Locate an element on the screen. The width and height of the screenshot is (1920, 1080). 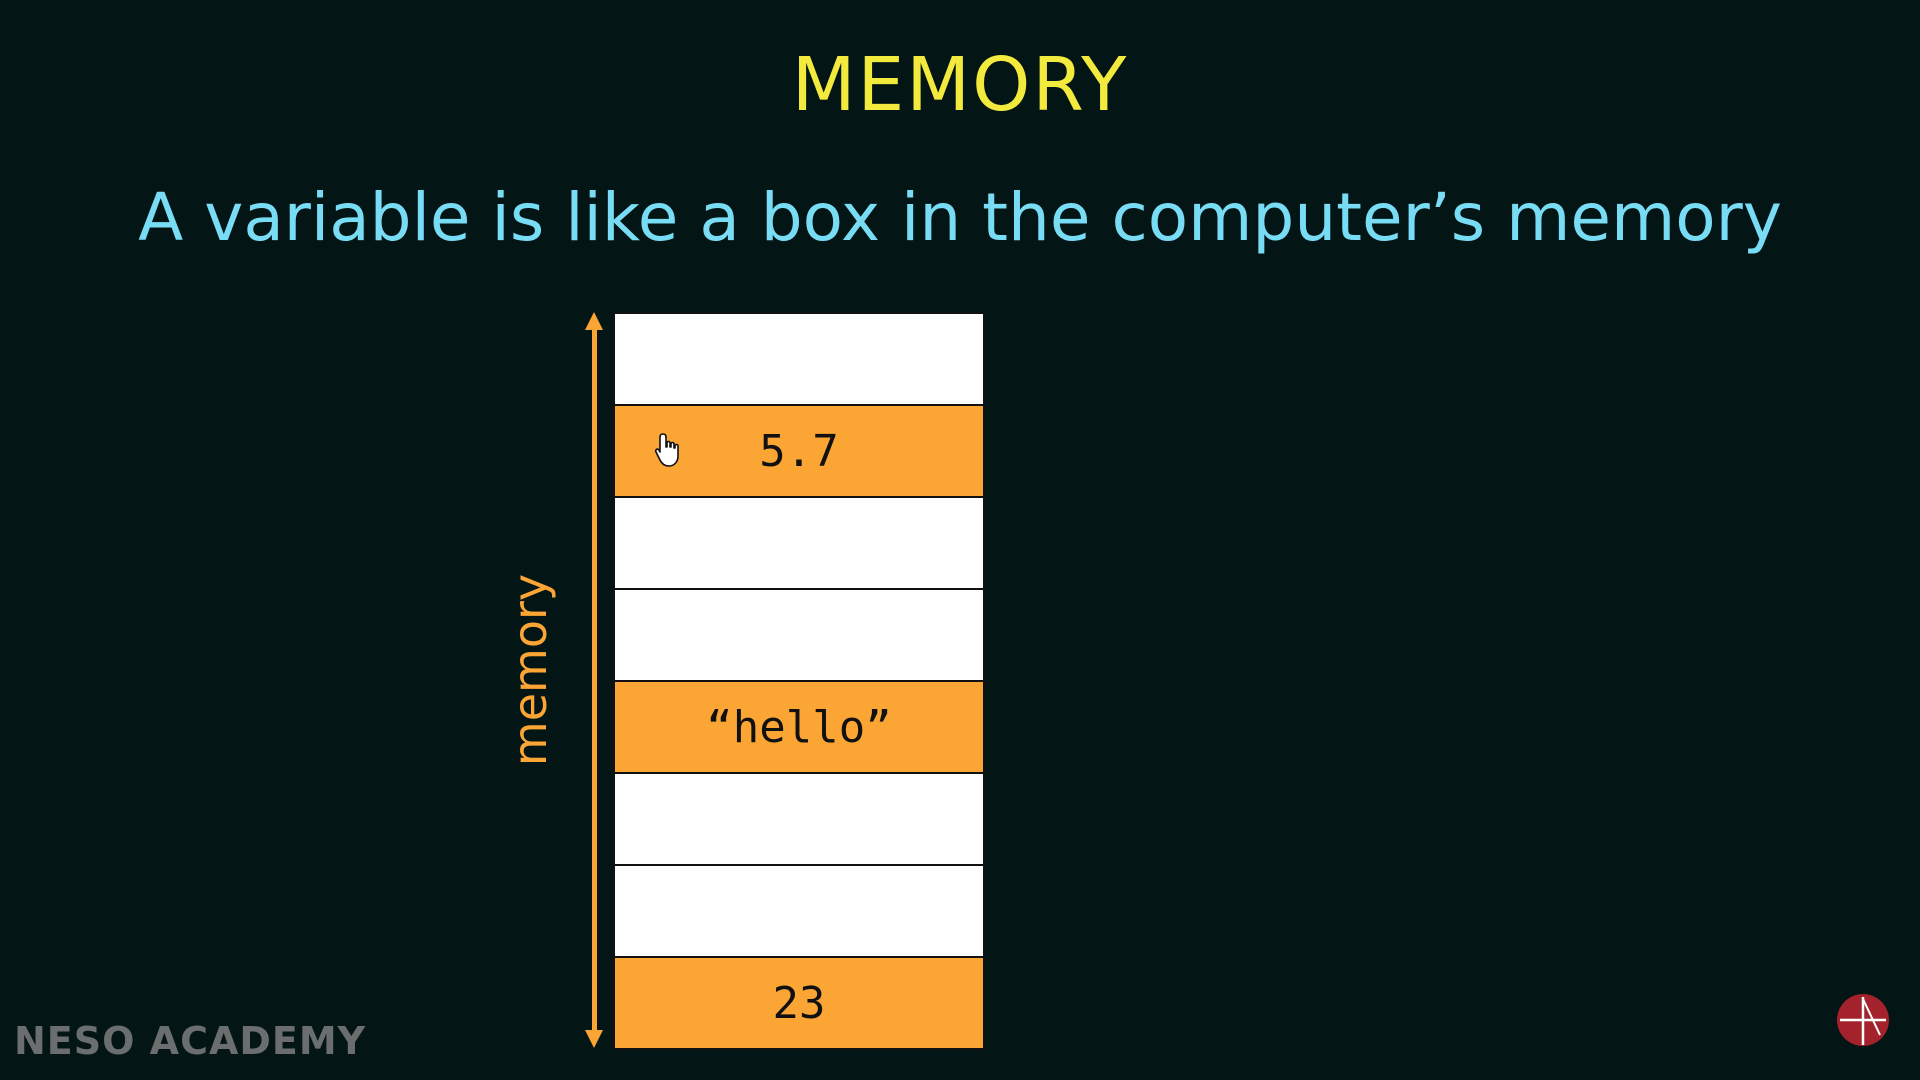
neso-logo-icon is located at coordinates (1863, 1020).